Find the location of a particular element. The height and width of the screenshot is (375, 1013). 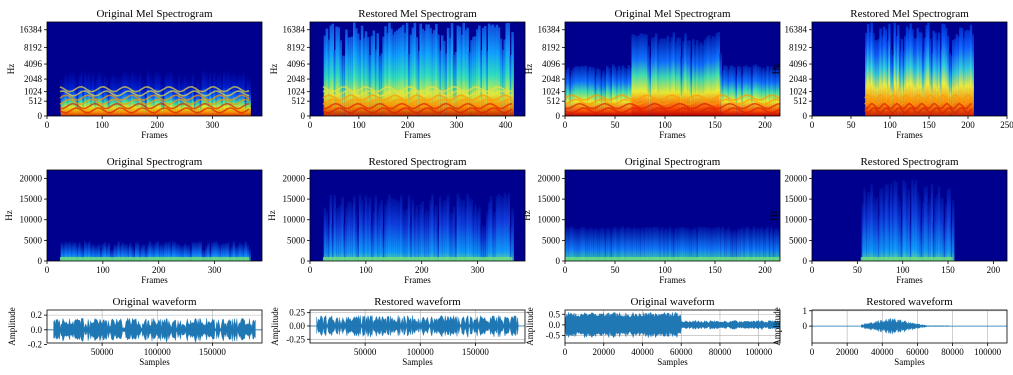

x-axis-label: Frames is located at coordinates (909, 135).